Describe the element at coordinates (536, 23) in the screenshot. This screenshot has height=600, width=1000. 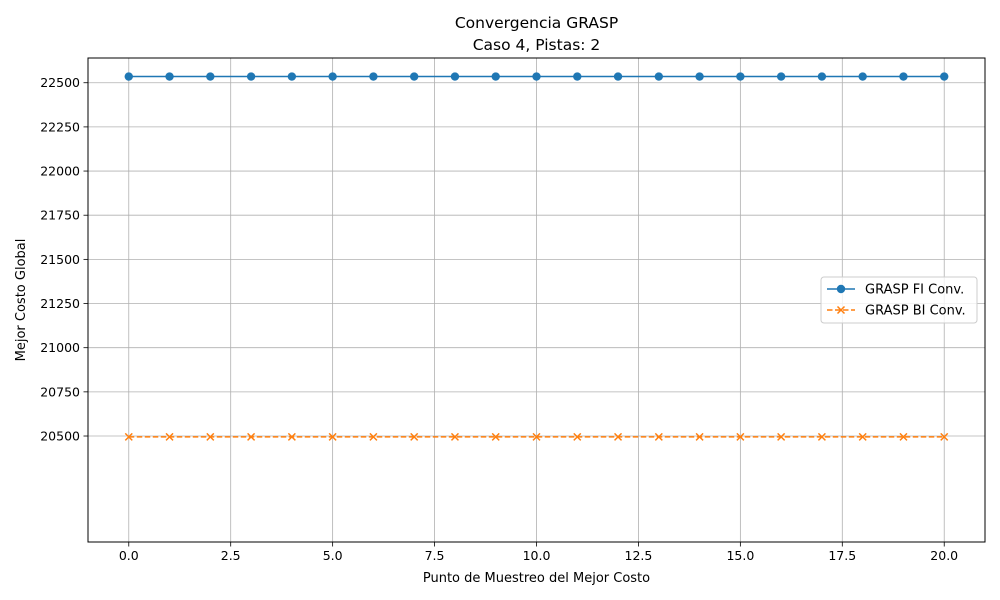
I see `chart-title: Convergencia GRASP` at that location.